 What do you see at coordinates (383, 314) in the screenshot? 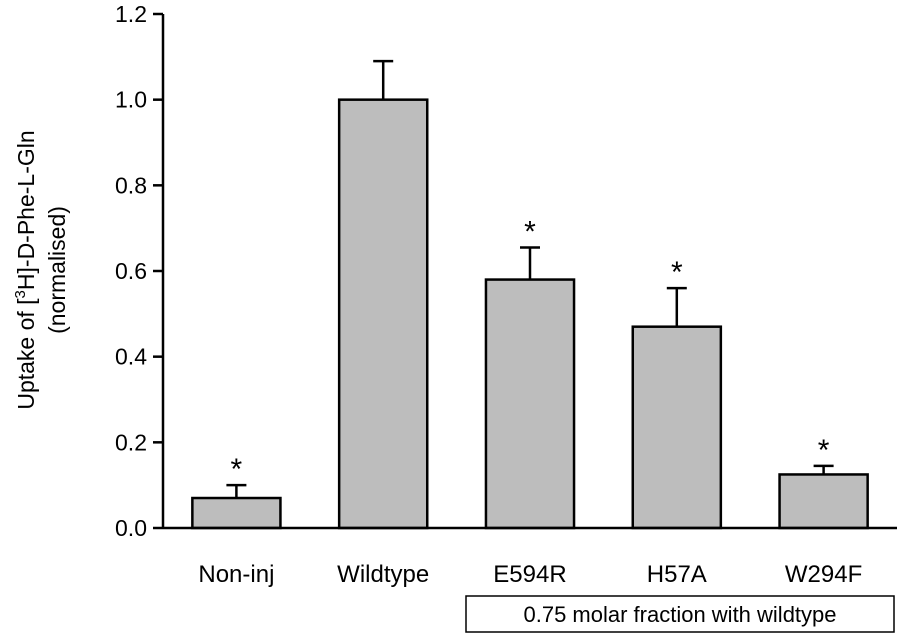
I see `bar-wildtype` at bounding box center [383, 314].